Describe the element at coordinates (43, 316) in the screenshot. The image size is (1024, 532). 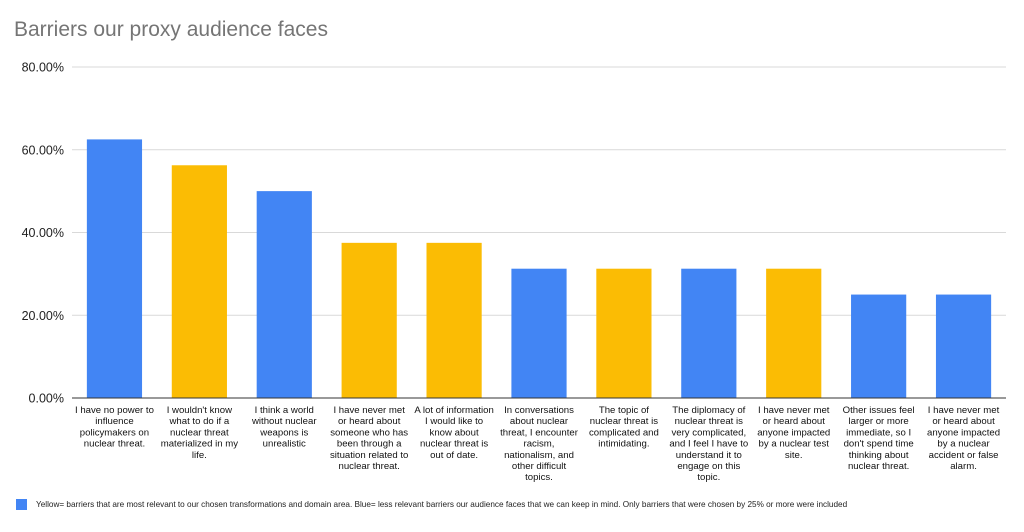
I see `y-tick-label: 20.00%` at that location.